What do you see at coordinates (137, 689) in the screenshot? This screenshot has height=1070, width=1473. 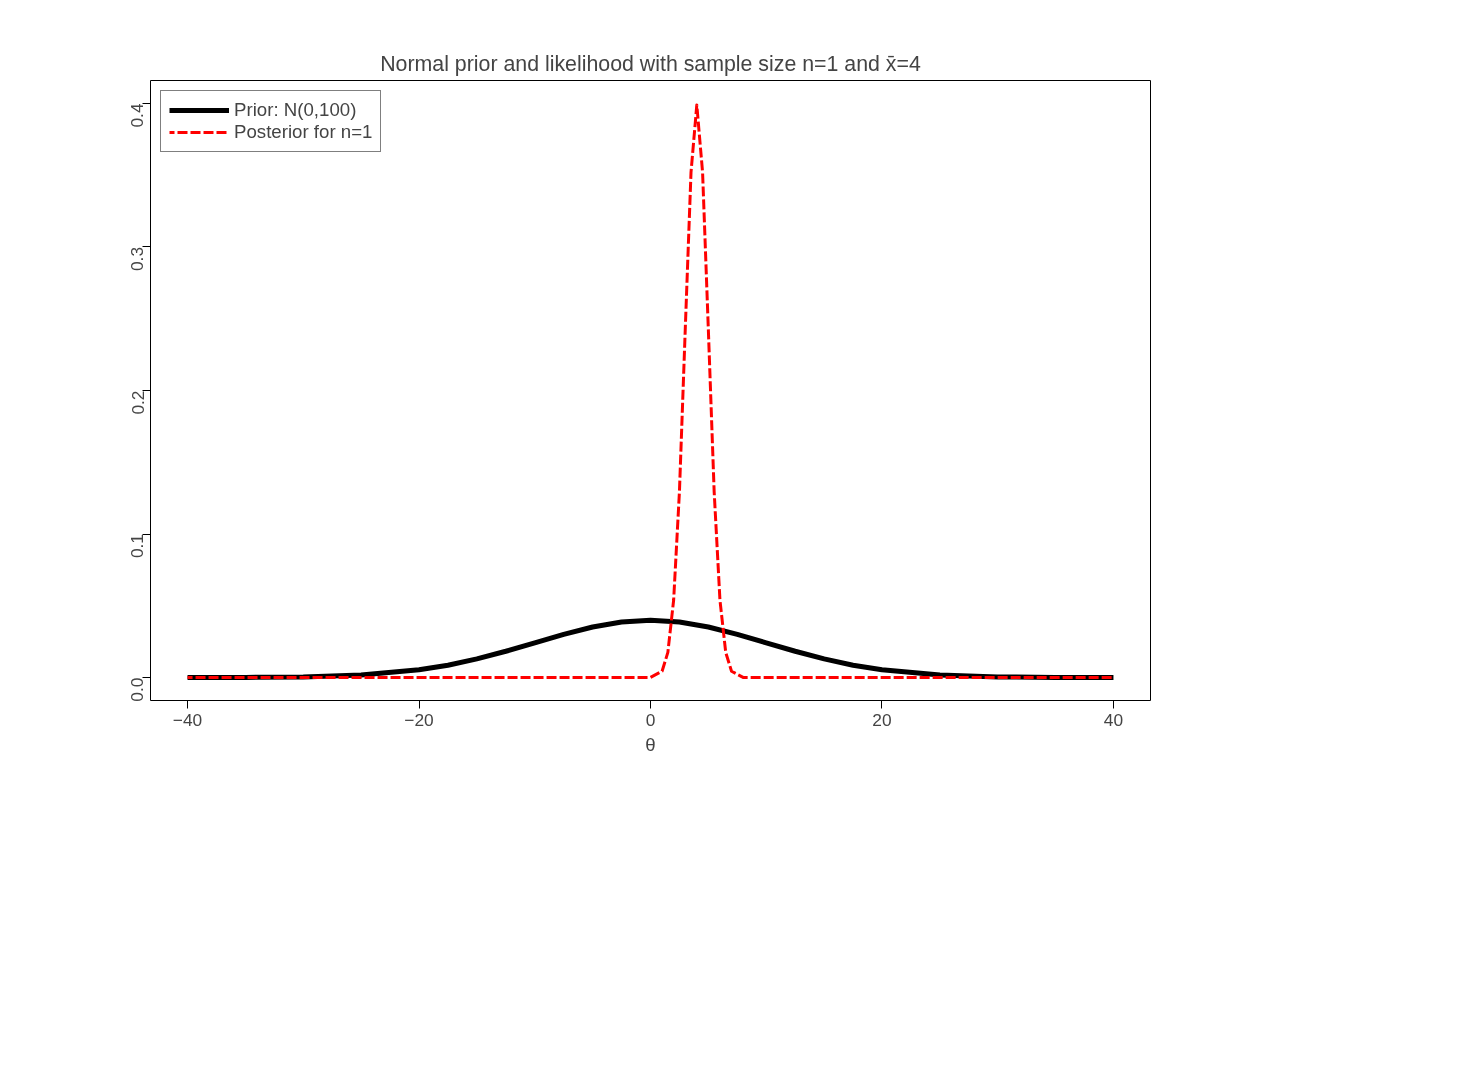 I see `y-tick-label: 0.0` at bounding box center [137, 689].